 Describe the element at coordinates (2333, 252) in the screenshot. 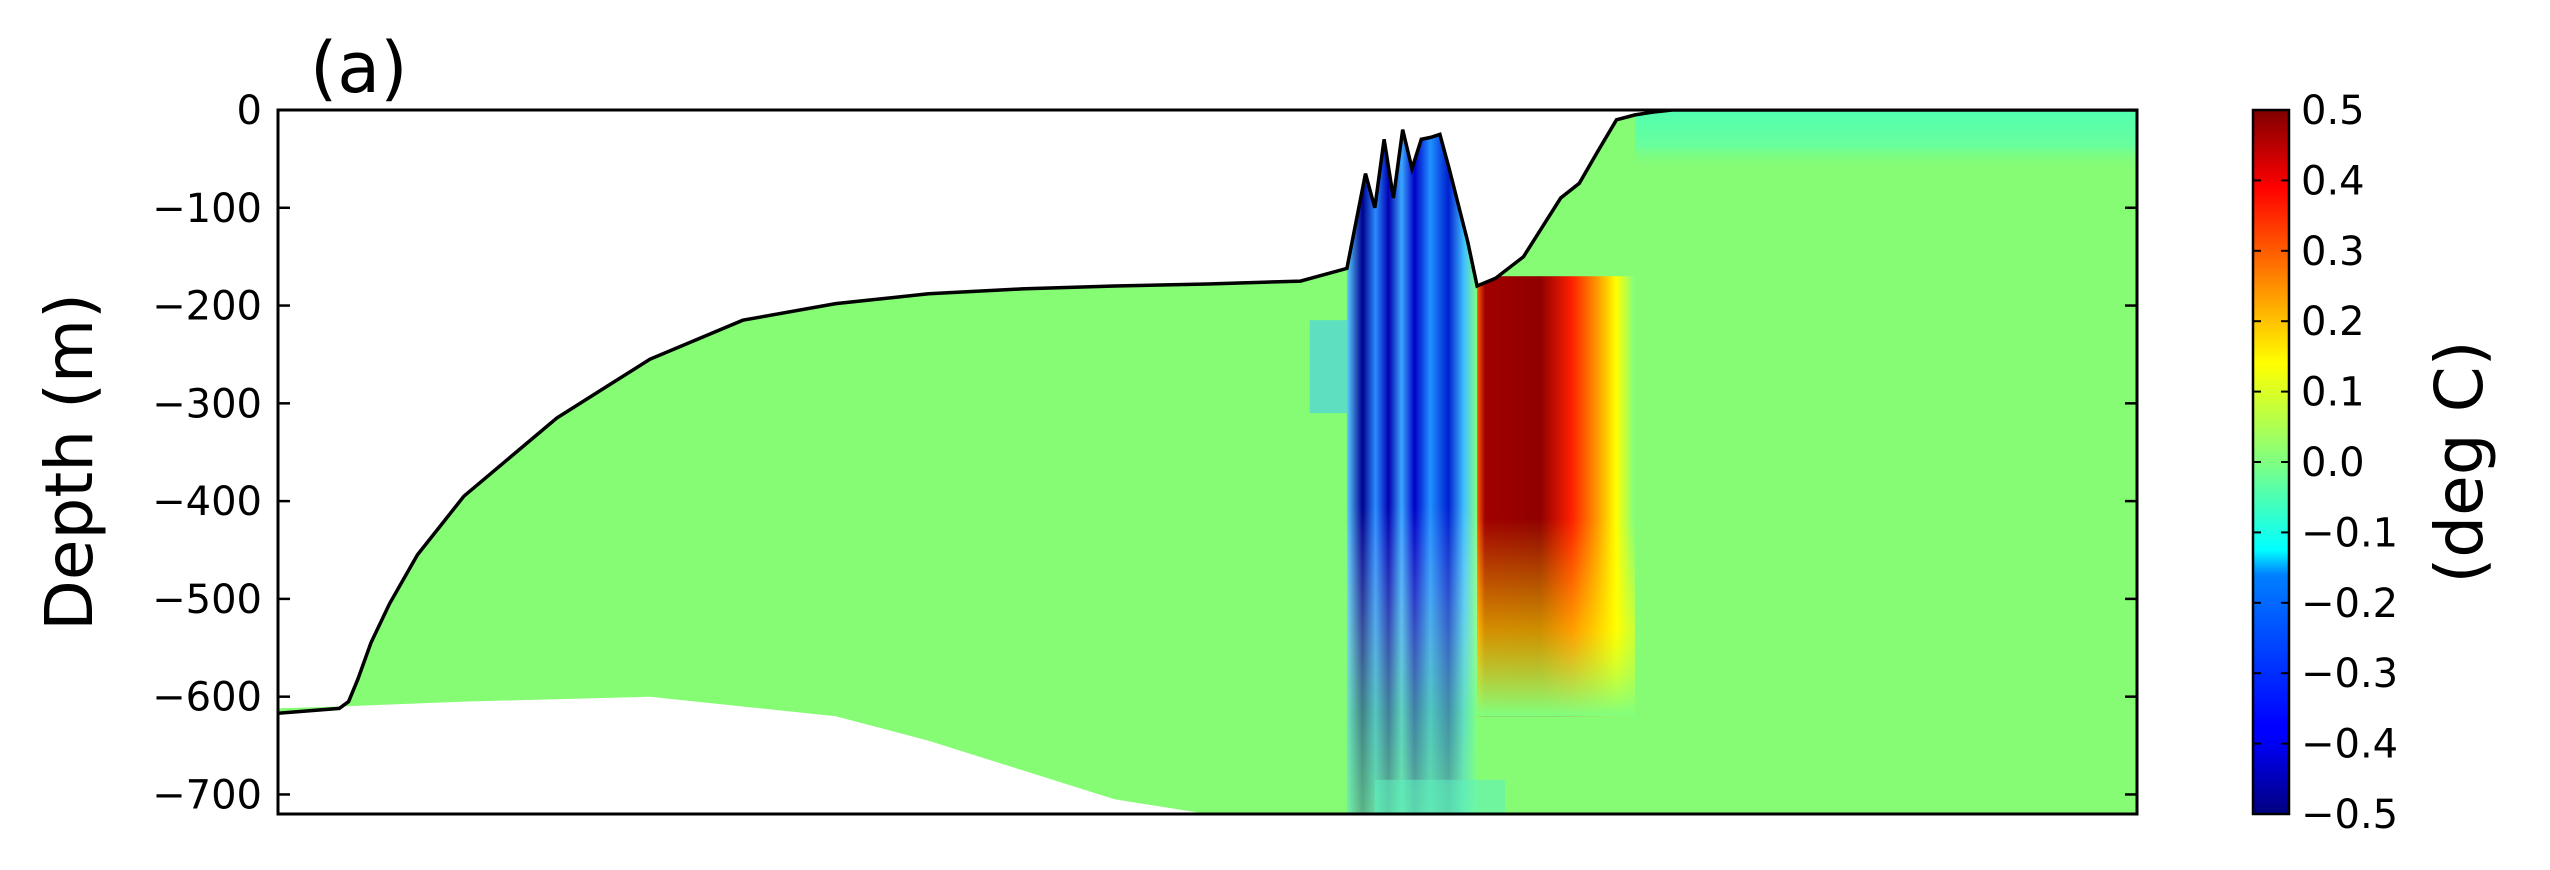

I see `colorbar-tick-label: 0.3` at that location.